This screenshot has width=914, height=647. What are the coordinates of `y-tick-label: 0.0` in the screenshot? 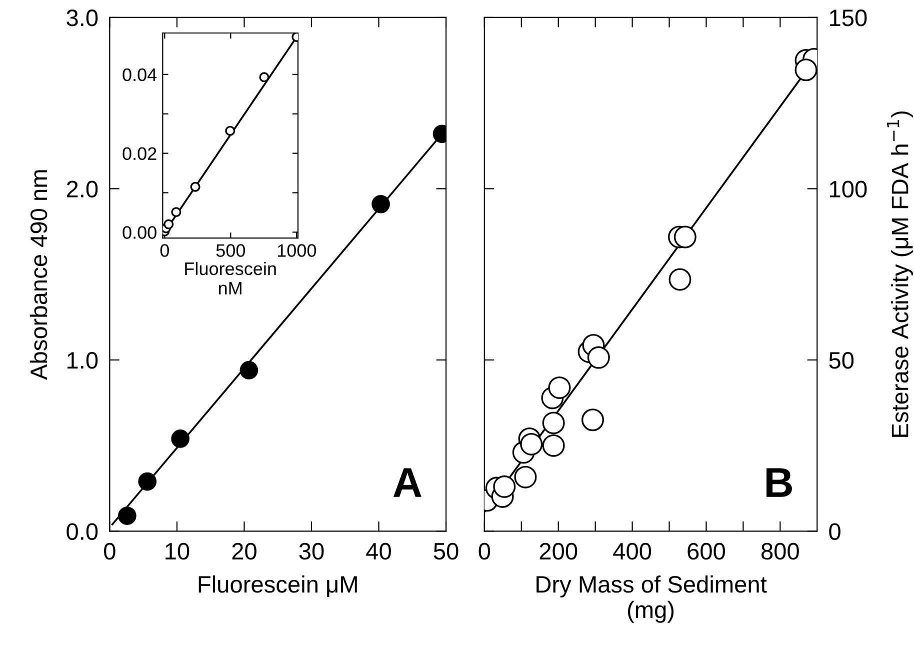 It's located at (82, 531).